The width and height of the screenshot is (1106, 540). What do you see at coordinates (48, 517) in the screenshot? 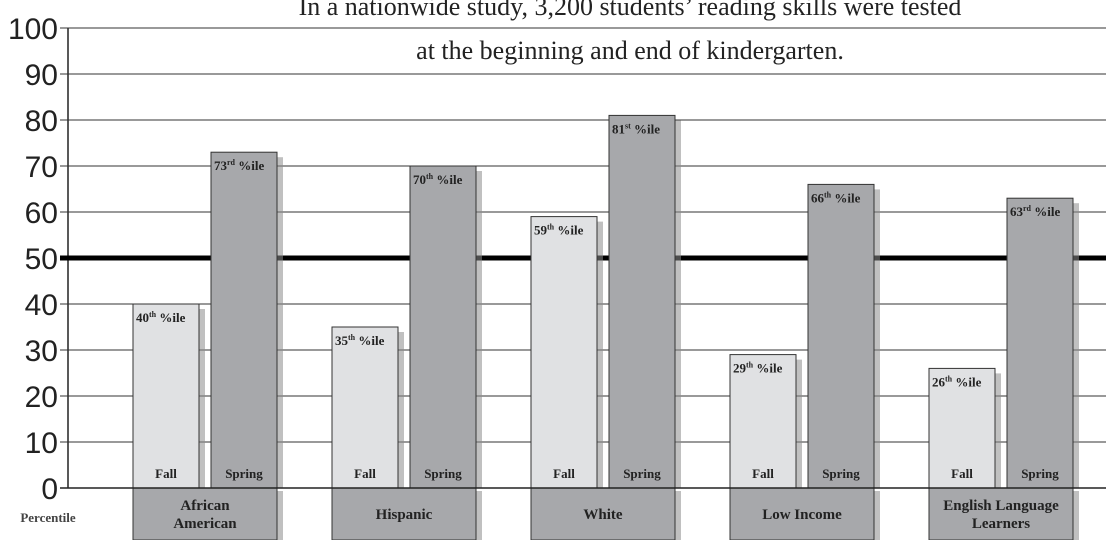
I see `y-axis-label: Percentile` at bounding box center [48, 517].